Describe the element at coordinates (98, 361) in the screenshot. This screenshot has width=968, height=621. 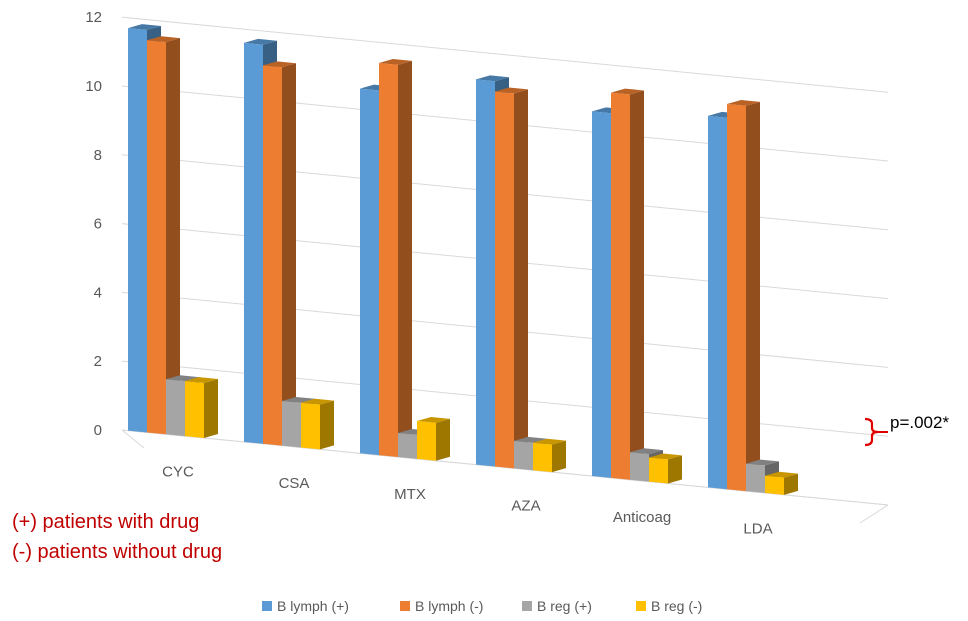
I see `y-tick-label: 2` at that location.